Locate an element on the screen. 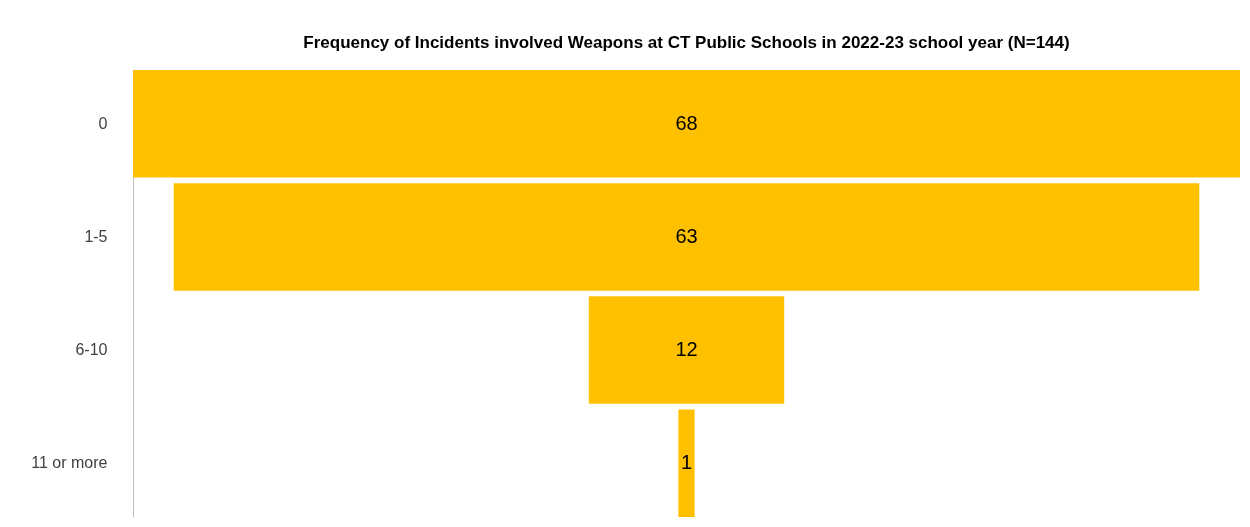  category-label: 0 is located at coordinates (103, 123).